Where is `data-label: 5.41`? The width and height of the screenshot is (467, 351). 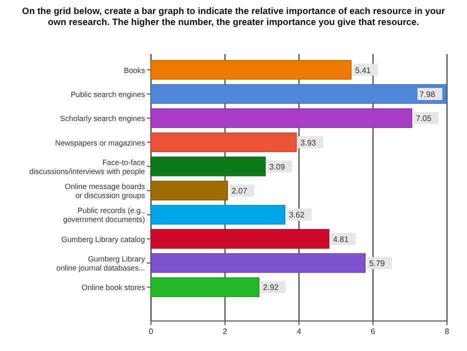
data-label: 5.41 is located at coordinates (363, 70).